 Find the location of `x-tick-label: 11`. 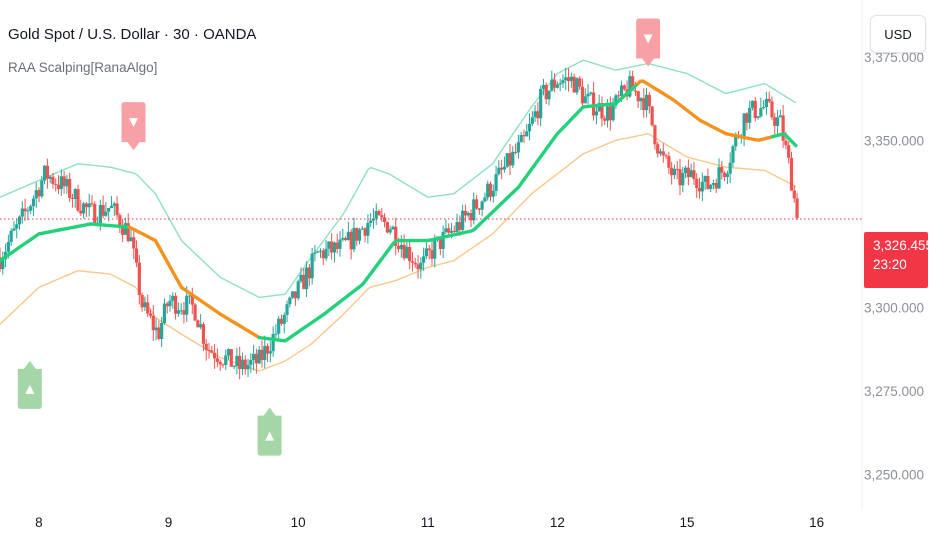

x-tick-label: 11 is located at coordinates (428, 522).